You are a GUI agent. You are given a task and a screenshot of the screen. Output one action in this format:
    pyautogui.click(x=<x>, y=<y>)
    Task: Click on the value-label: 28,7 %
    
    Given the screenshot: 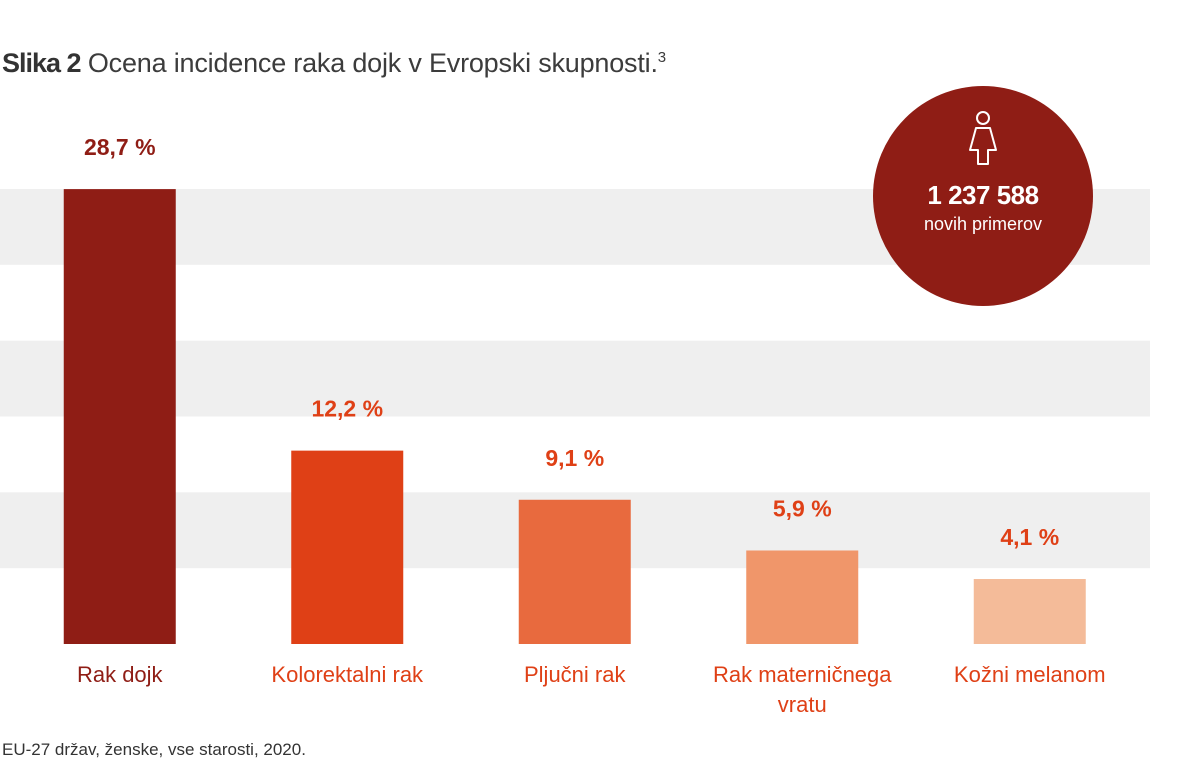 What is the action you would take?
    pyautogui.click(x=120, y=147)
    